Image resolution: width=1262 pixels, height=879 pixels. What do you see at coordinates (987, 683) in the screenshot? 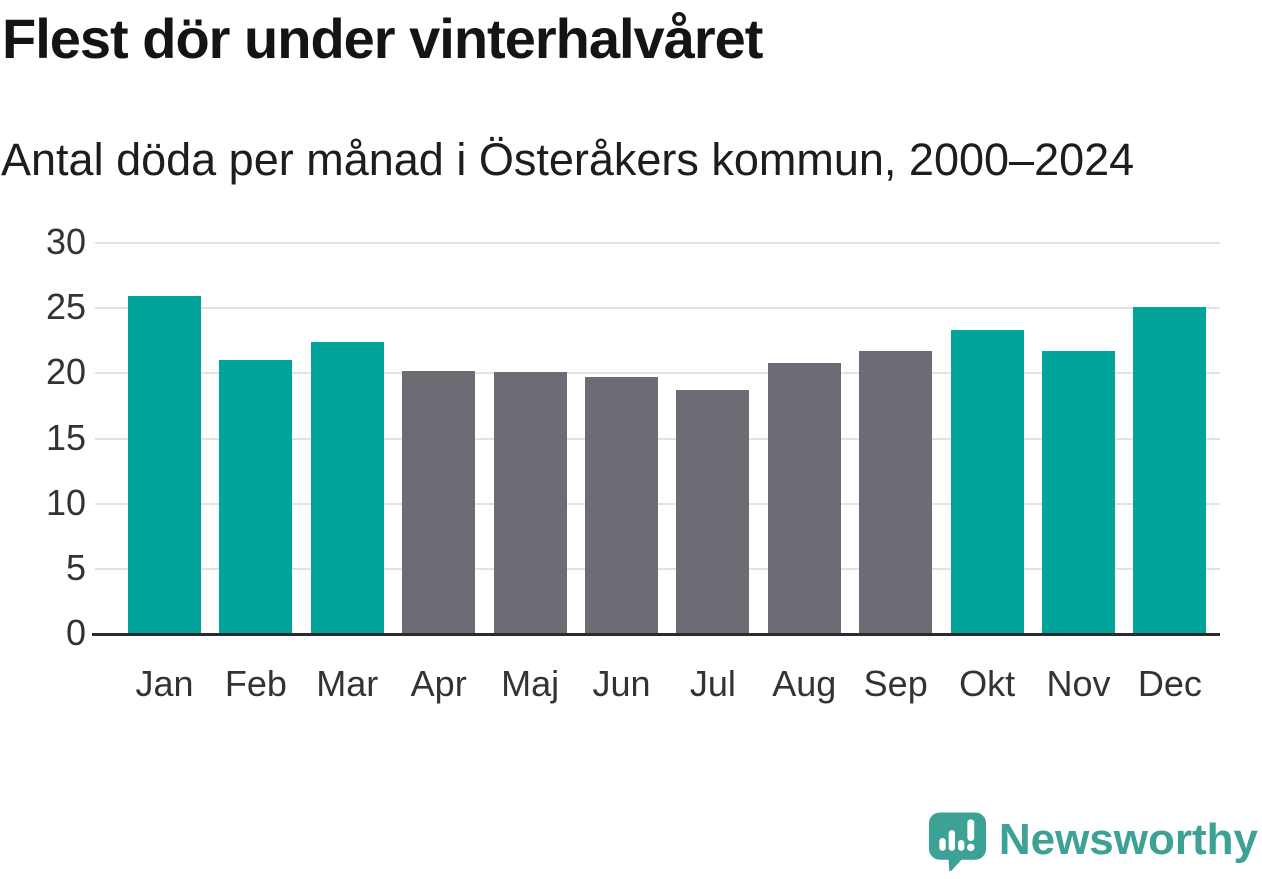
I see `x-tick-label-okt: Okt` at bounding box center [987, 683].